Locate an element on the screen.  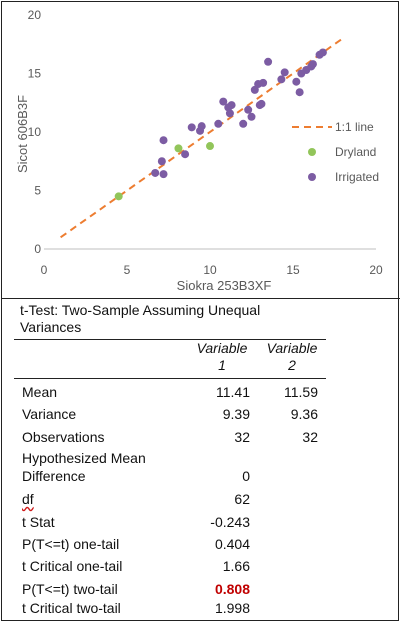
row-label: Hypothesized Mean is located at coordinates (84, 458).